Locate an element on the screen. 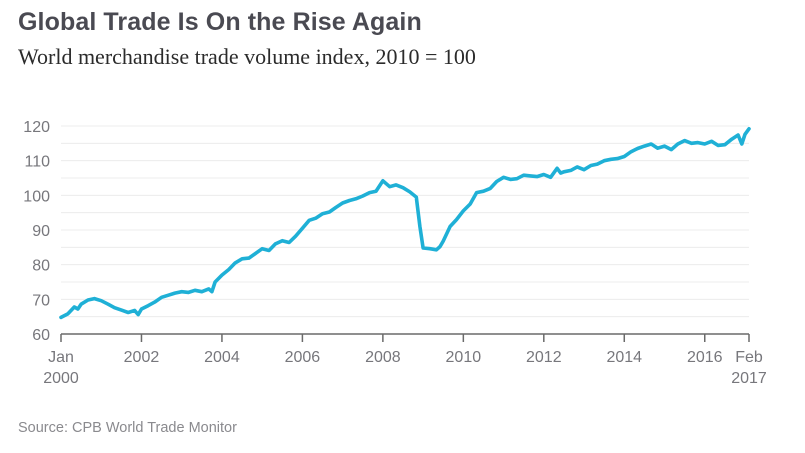  x-tick-label: 2008 is located at coordinates (383, 357).